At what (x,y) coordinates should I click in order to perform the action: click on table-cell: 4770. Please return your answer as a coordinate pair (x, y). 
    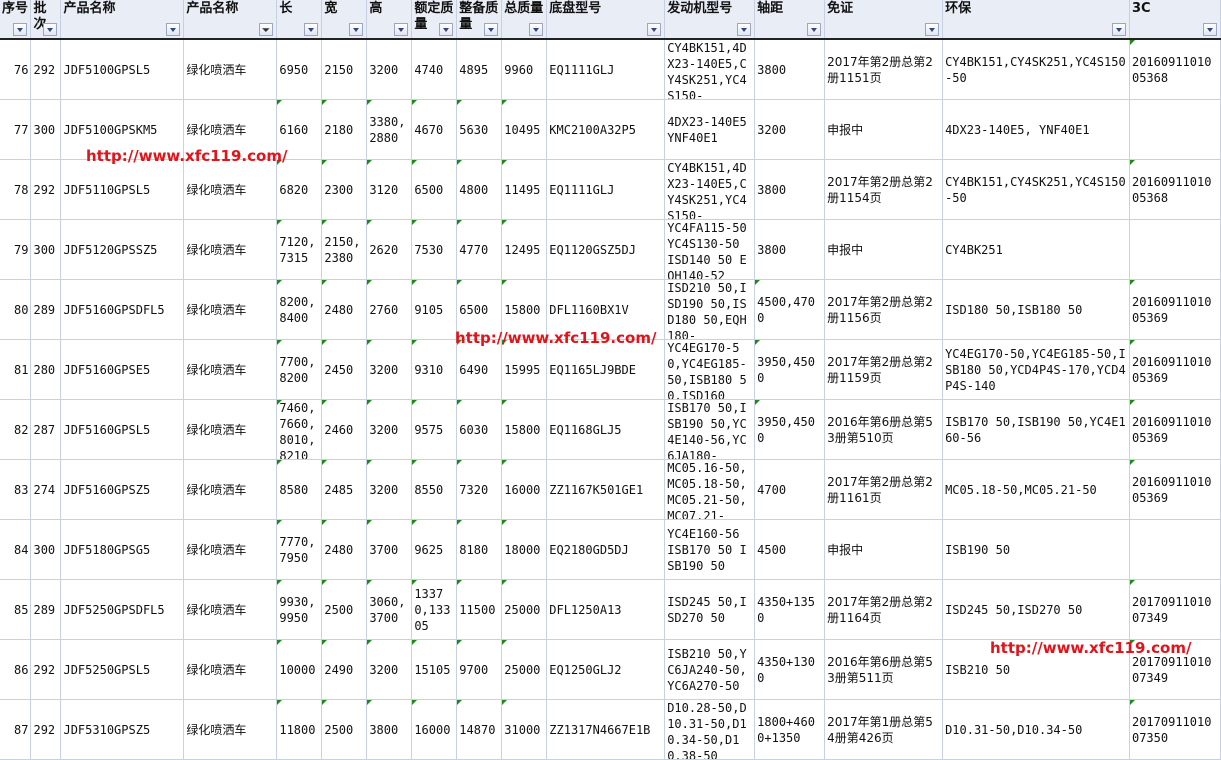
    Looking at the image, I should click on (479, 249).